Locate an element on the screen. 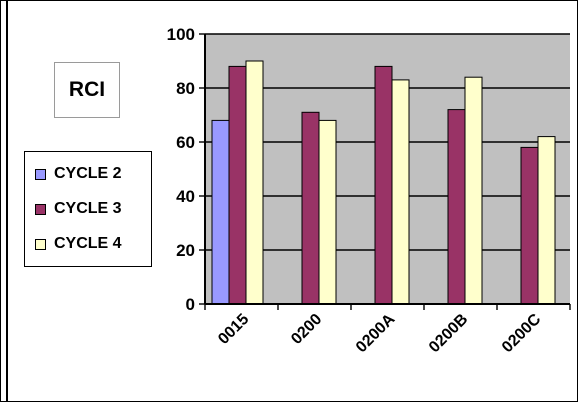 The height and width of the screenshot is (402, 578). legend-item-cycle-4: CYCLE 4 is located at coordinates (78, 244).